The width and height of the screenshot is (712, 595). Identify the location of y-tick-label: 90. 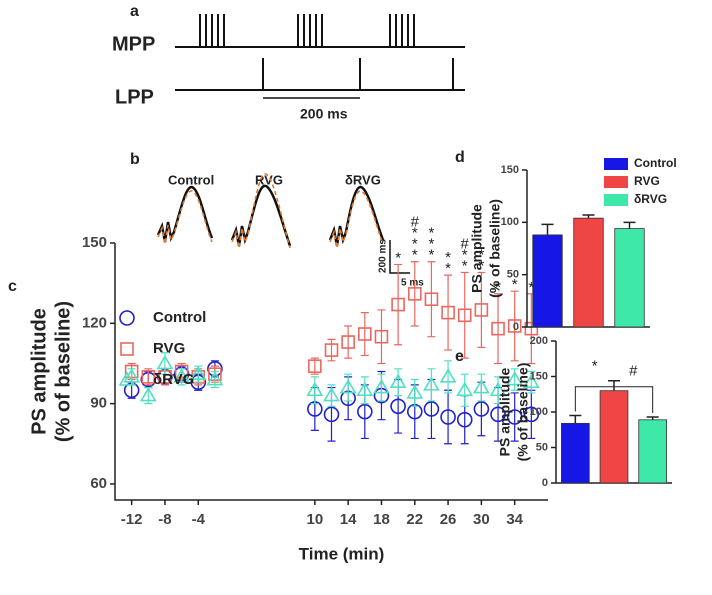
(98, 403).